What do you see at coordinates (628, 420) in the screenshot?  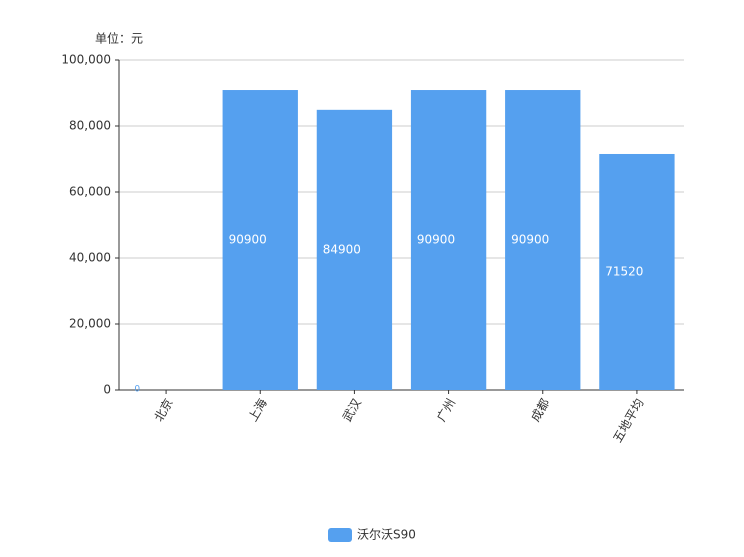 I see `x-tick-label: 五地平均` at bounding box center [628, 420].